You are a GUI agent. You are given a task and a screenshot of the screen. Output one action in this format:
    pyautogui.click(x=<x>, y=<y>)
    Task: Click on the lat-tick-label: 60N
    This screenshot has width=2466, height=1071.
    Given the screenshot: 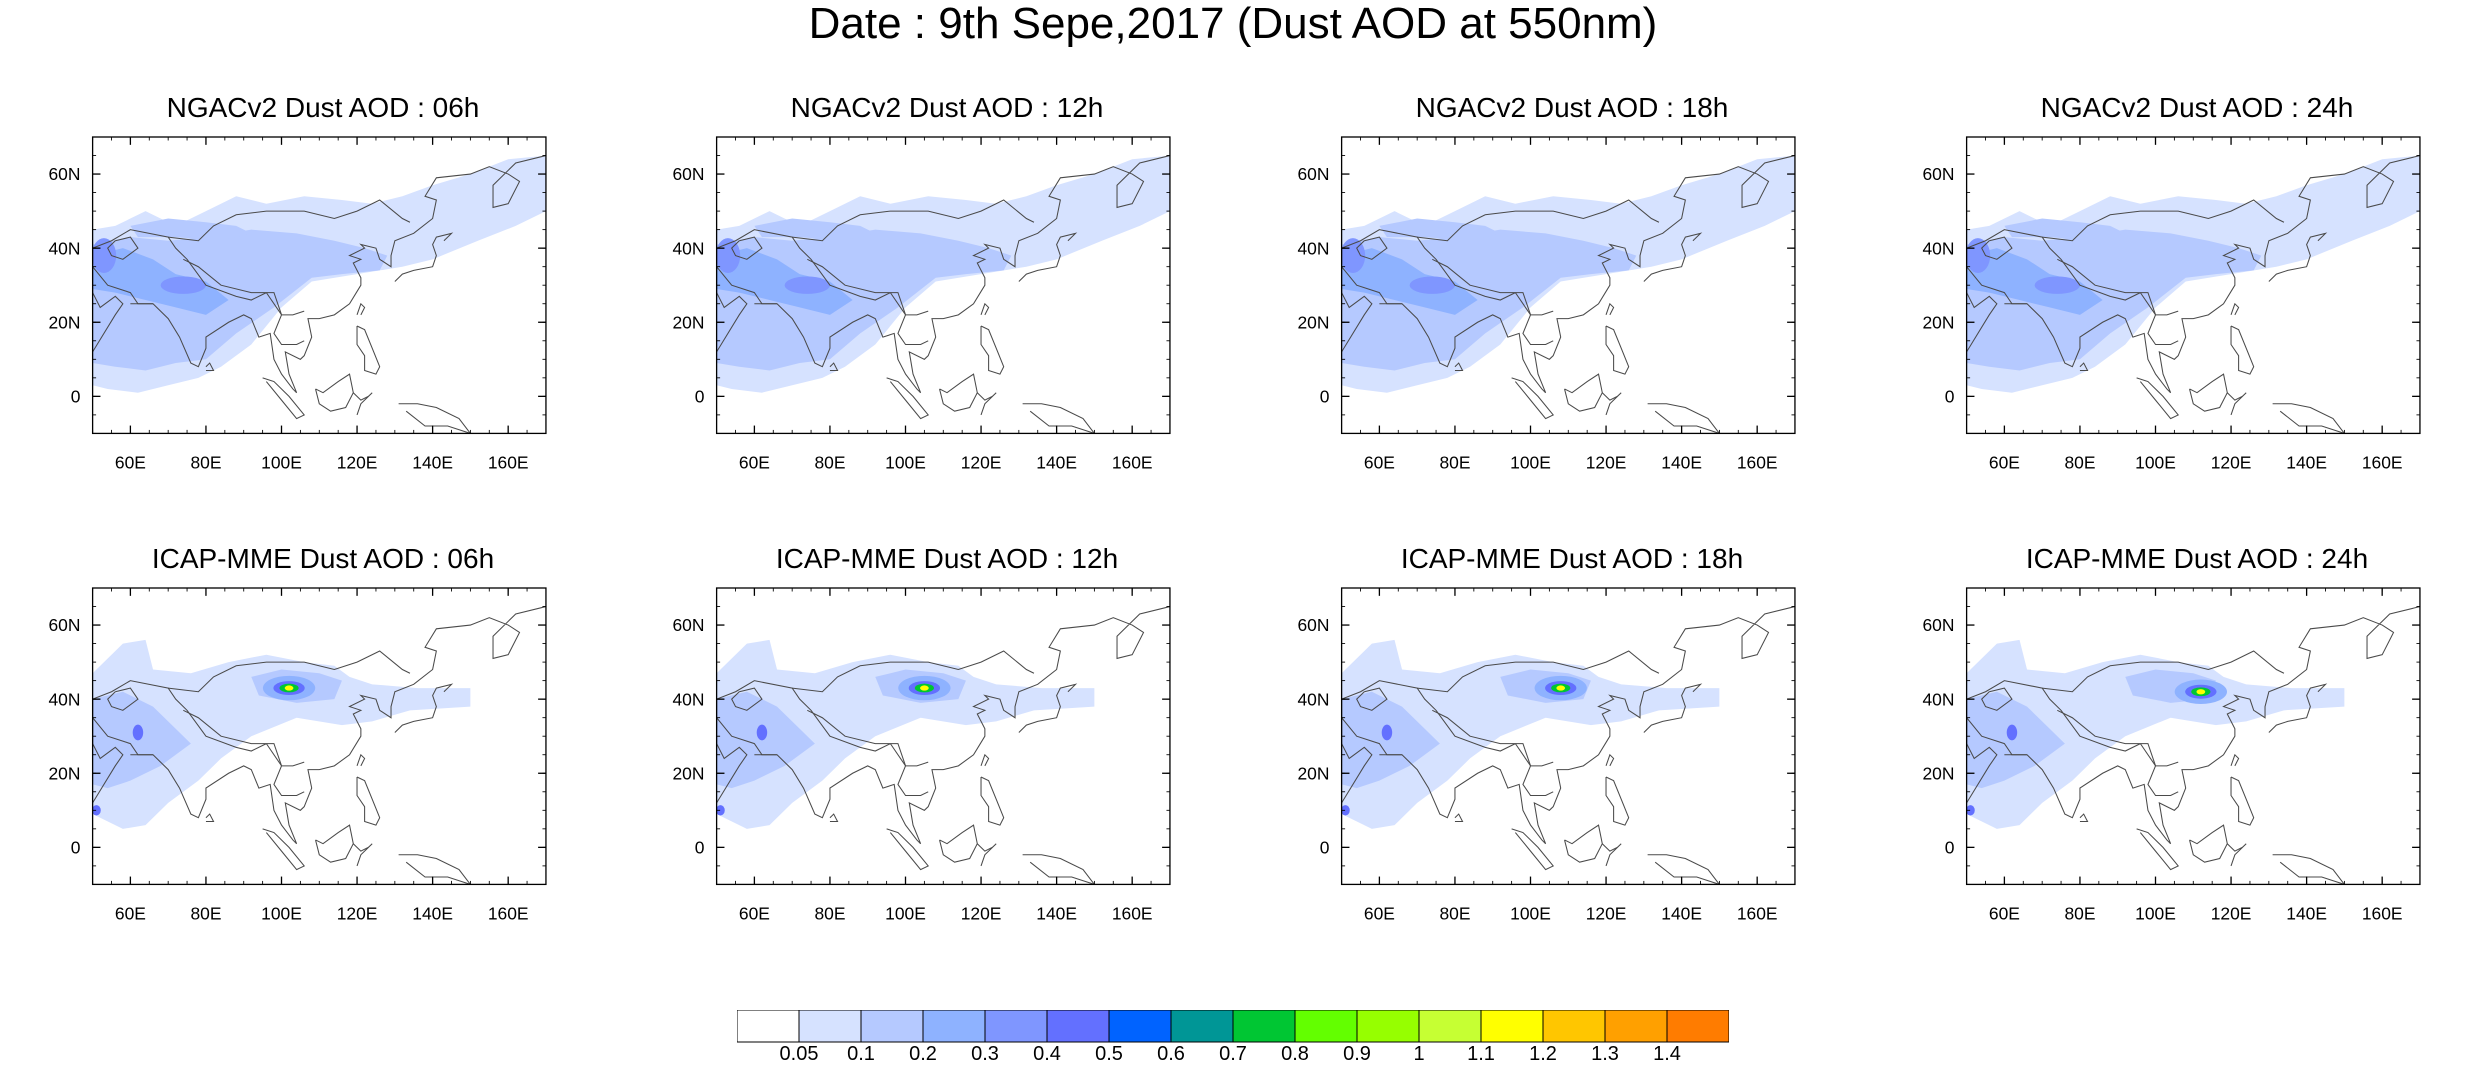 What is the action you would take?
    pyautogui.click(x=64, y=174)
    